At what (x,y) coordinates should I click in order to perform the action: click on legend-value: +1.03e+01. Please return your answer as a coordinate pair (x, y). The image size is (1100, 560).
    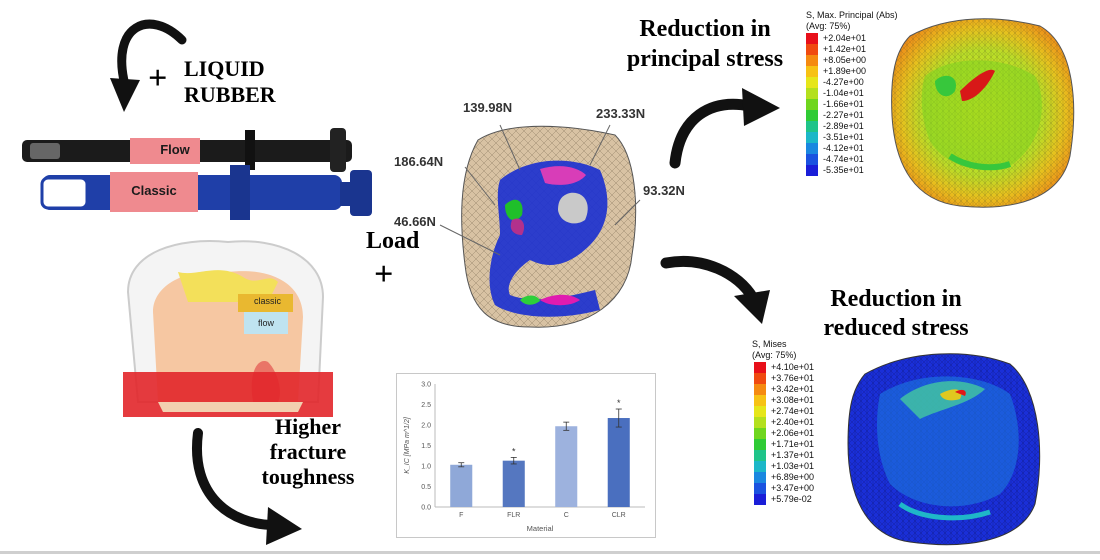
    Looking at the image, I should click on (793, 466).